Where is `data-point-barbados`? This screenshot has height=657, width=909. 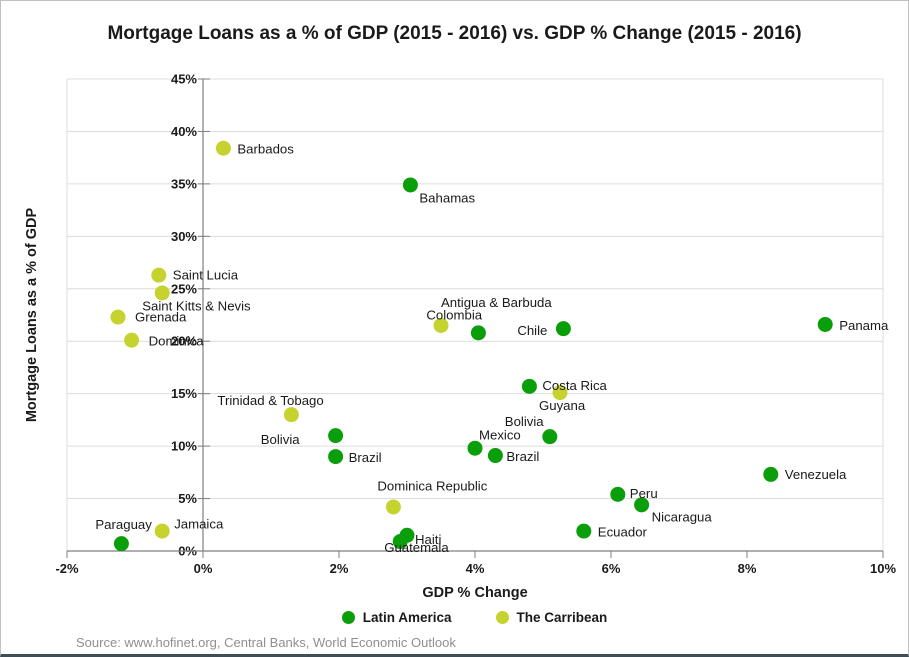 data-point-barbados is located at coordinates (223, 148).